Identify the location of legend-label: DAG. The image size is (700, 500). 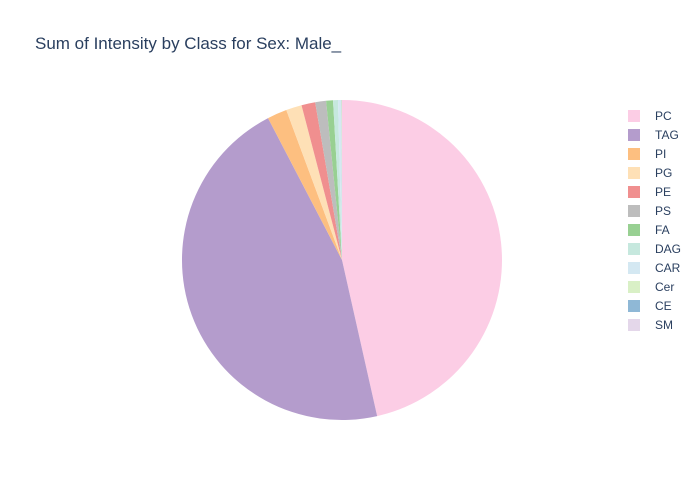
(668, 248).